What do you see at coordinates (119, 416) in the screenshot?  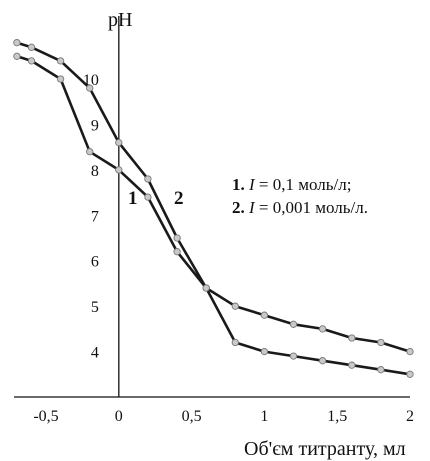 I see `x-tick-label: 0` at bounding box center [119, 416].